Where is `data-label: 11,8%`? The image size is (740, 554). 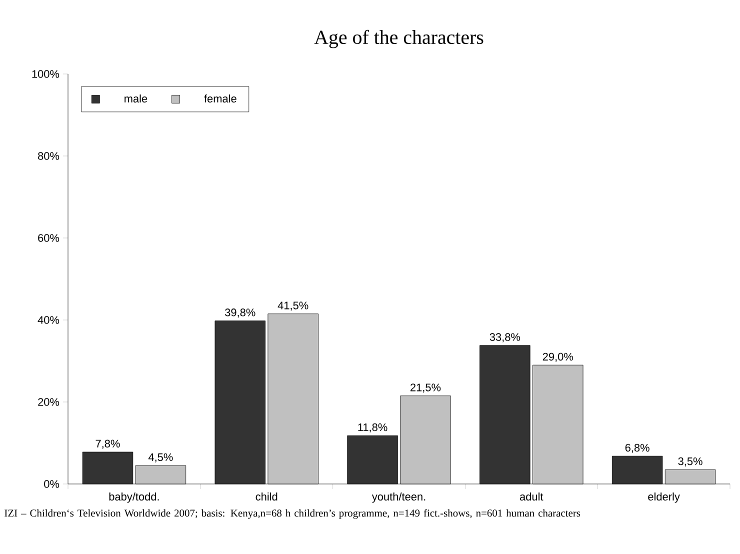
data-label: 11,8% is located at coordinates (373, 427).